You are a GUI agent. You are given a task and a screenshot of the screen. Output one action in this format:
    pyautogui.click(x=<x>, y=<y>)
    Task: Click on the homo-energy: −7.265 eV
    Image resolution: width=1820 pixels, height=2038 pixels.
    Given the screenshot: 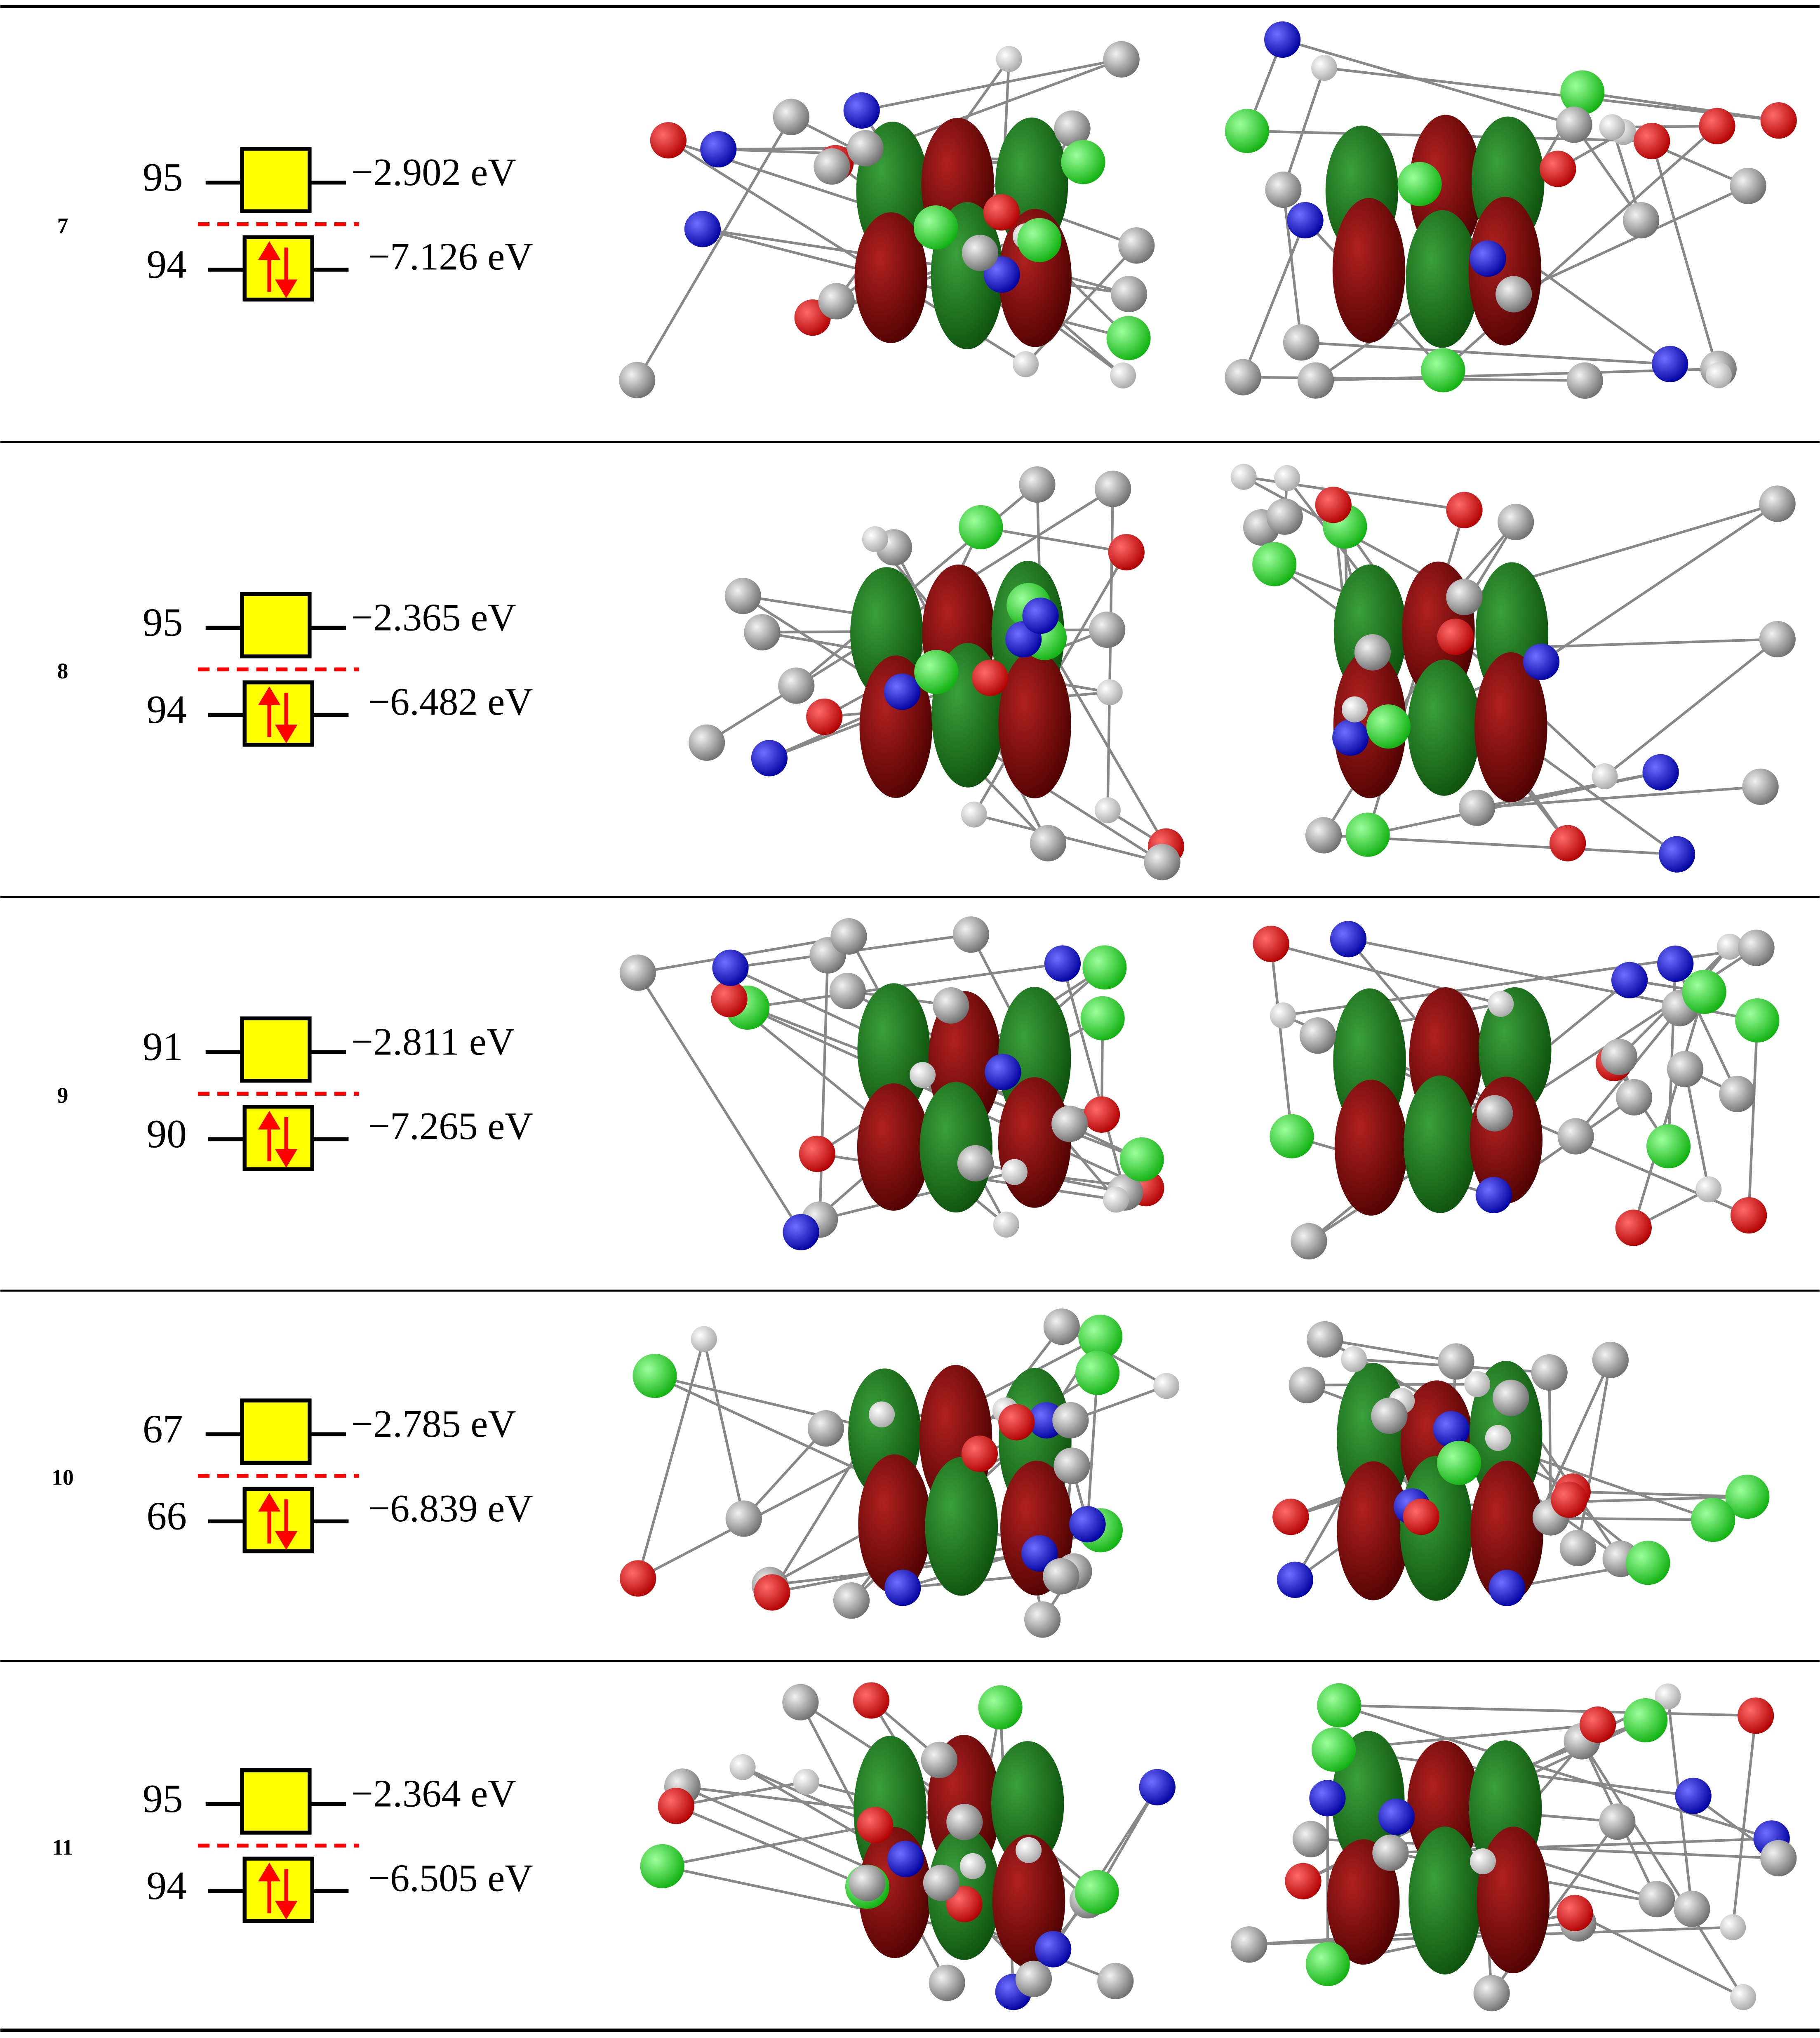 What is the action you would take?
    pyautogui.click(x=450, y=1126)
    